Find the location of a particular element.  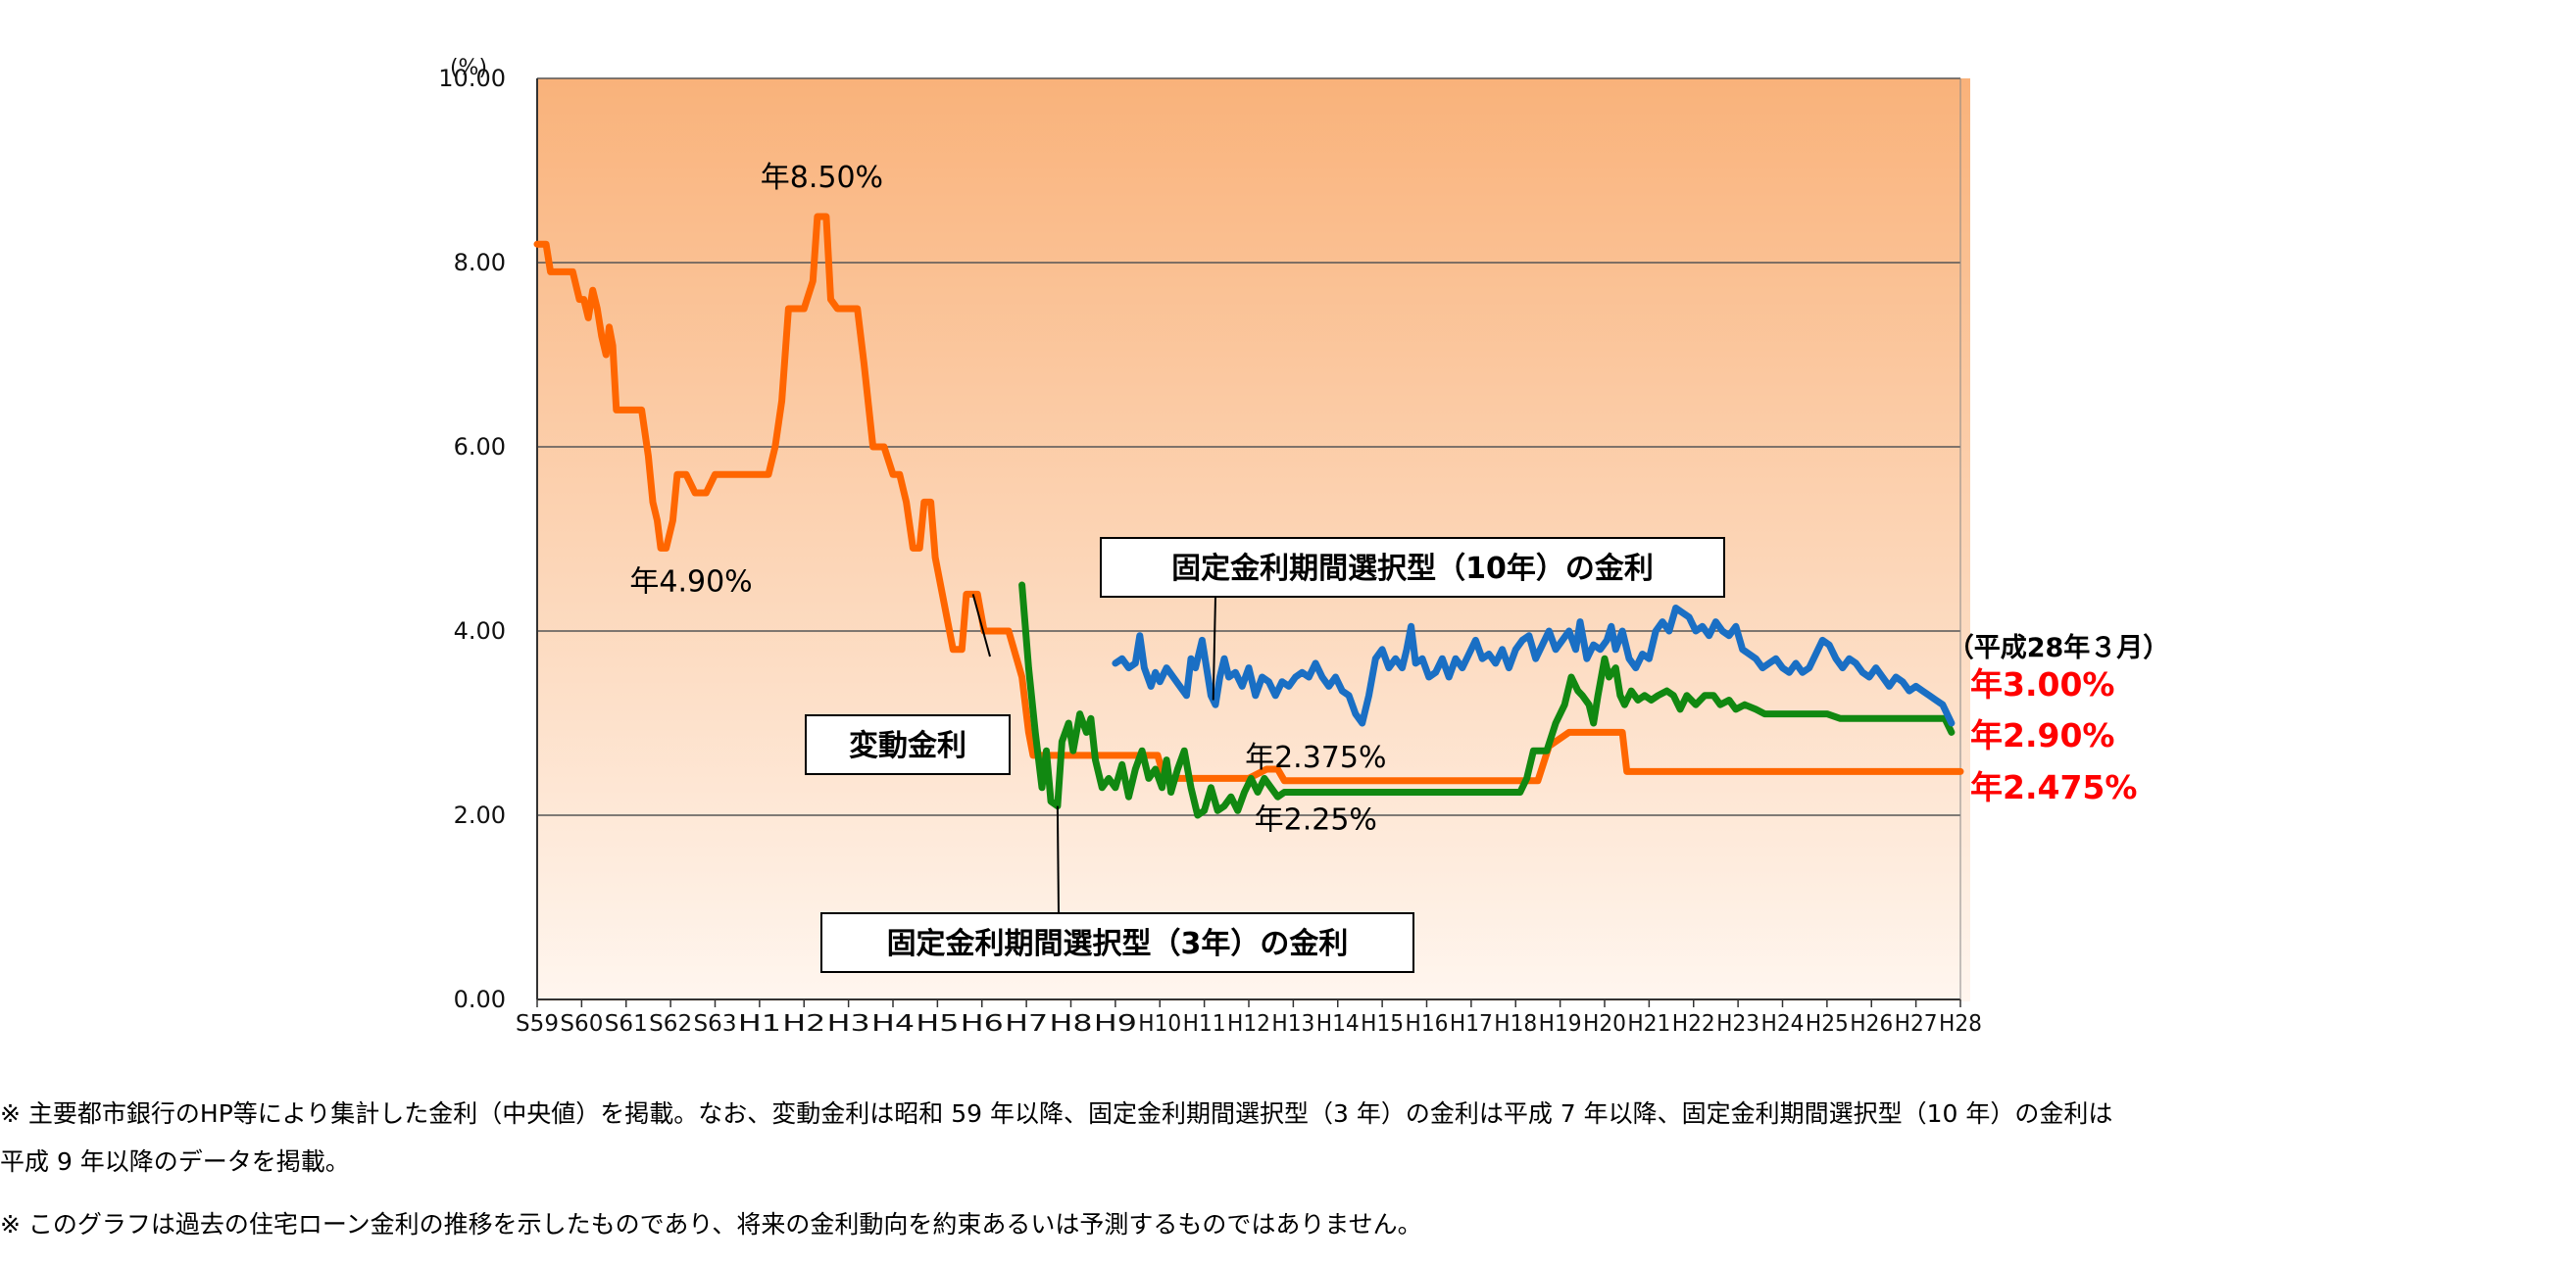

value-annotation: 年4.90% is located at coordinates (690, 581).